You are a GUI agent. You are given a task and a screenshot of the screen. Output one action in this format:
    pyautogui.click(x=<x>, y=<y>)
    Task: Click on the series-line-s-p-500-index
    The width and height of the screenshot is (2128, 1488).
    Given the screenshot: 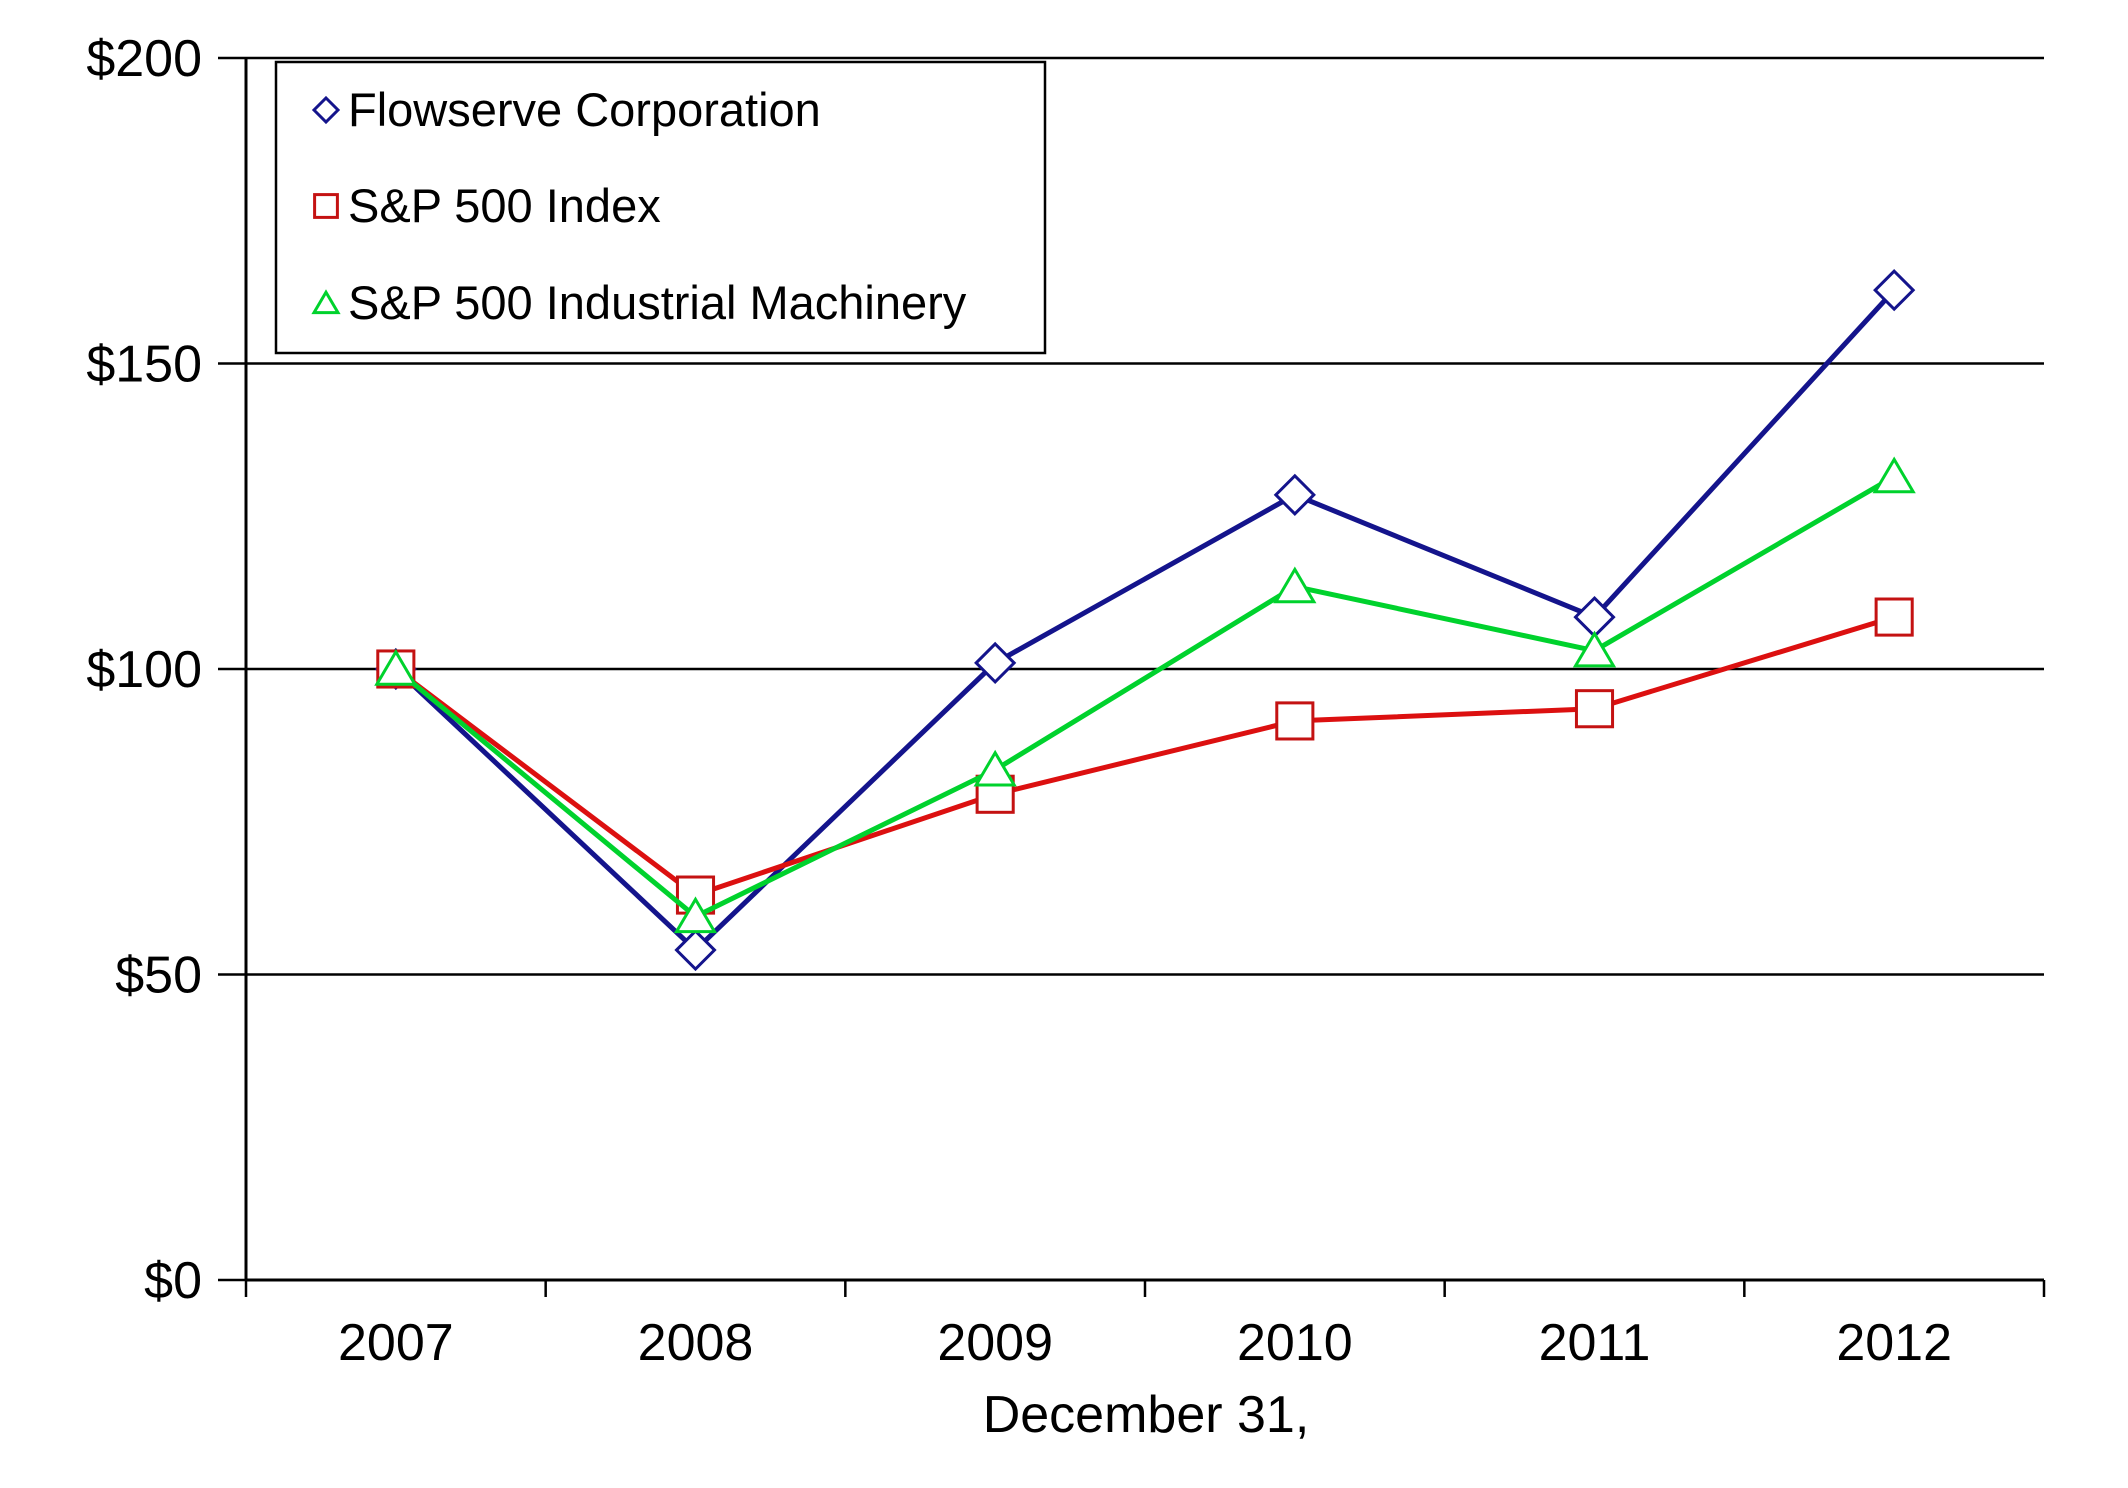 What is the action you would take?
    pyautogui.click(x=1144, y=756)
    